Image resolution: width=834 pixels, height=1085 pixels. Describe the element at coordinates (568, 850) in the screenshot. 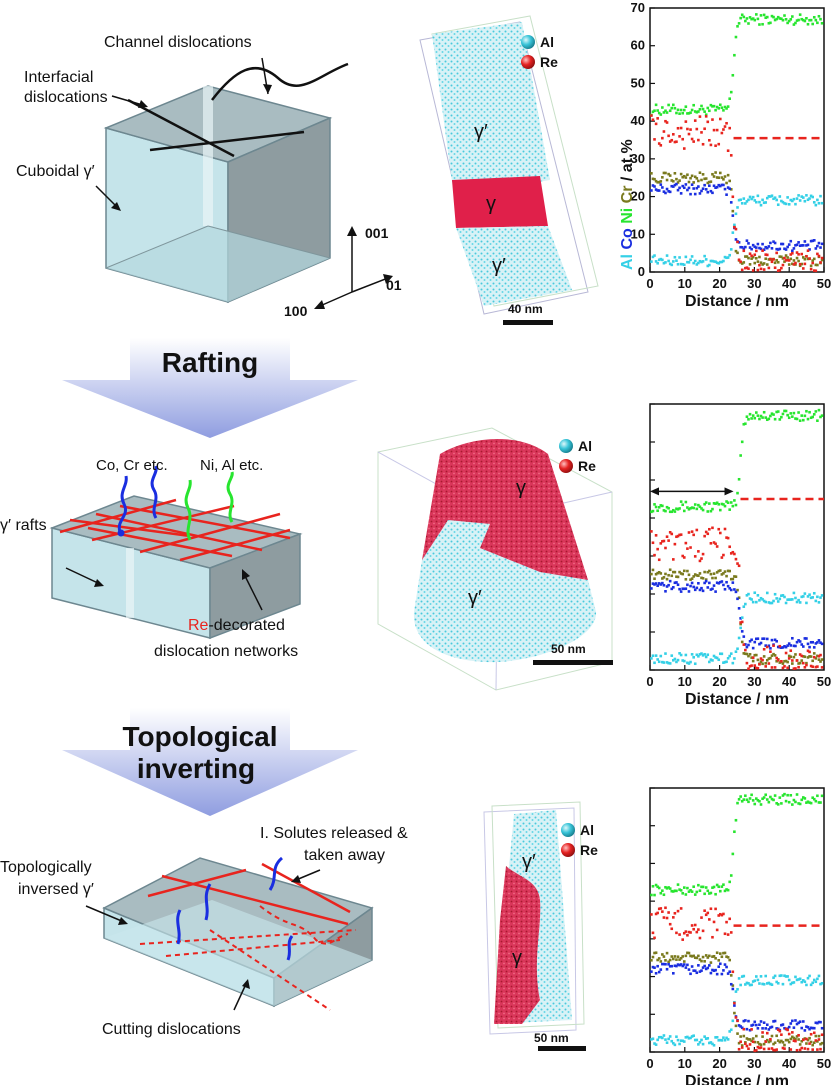

I see `legend-marker-re` at that location.